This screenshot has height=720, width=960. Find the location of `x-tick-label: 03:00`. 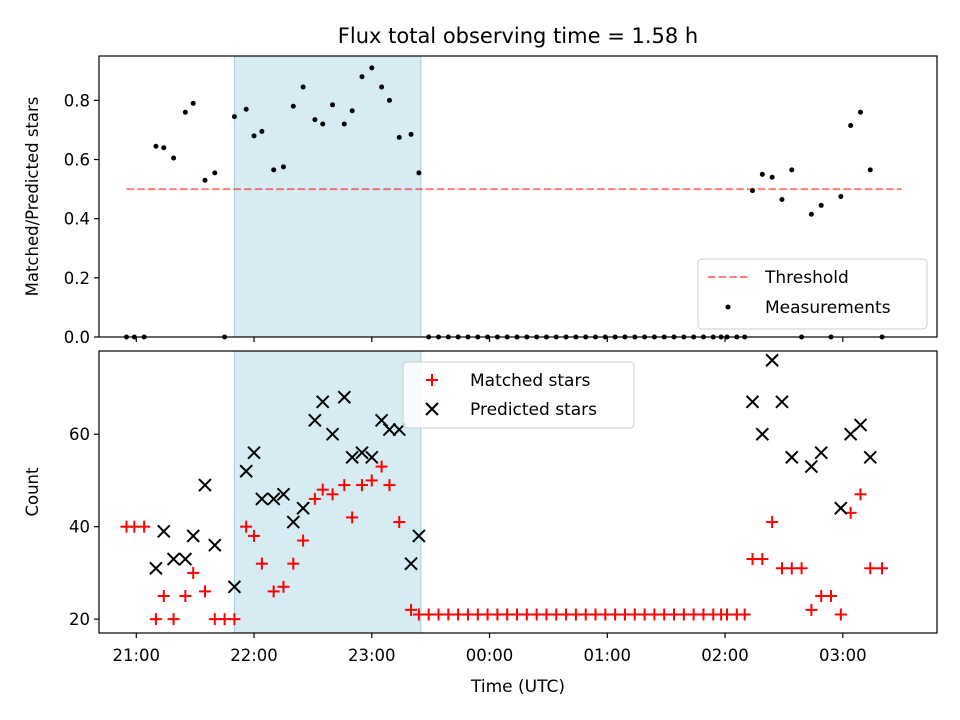

x-tick-label: 03:00 is located at coordinates (843, 655).